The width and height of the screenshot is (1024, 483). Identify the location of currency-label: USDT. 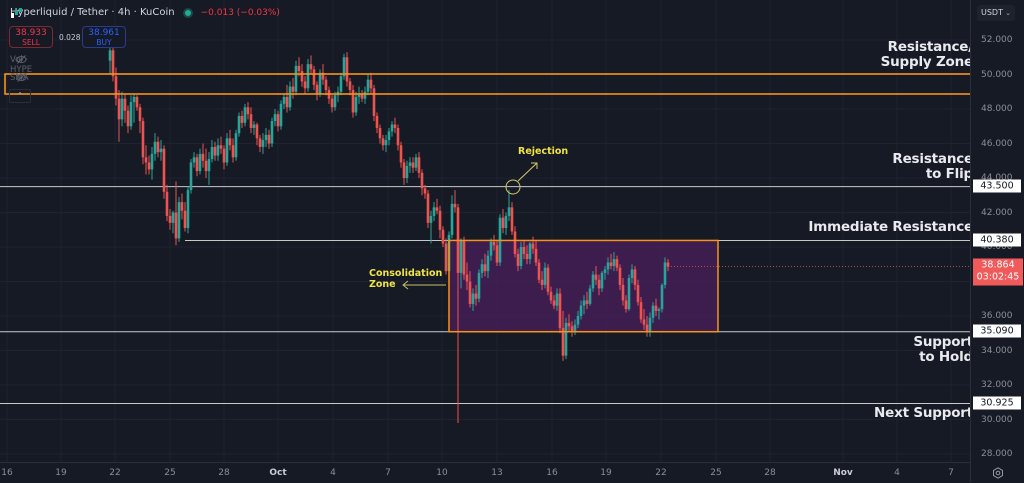
(992, 12).